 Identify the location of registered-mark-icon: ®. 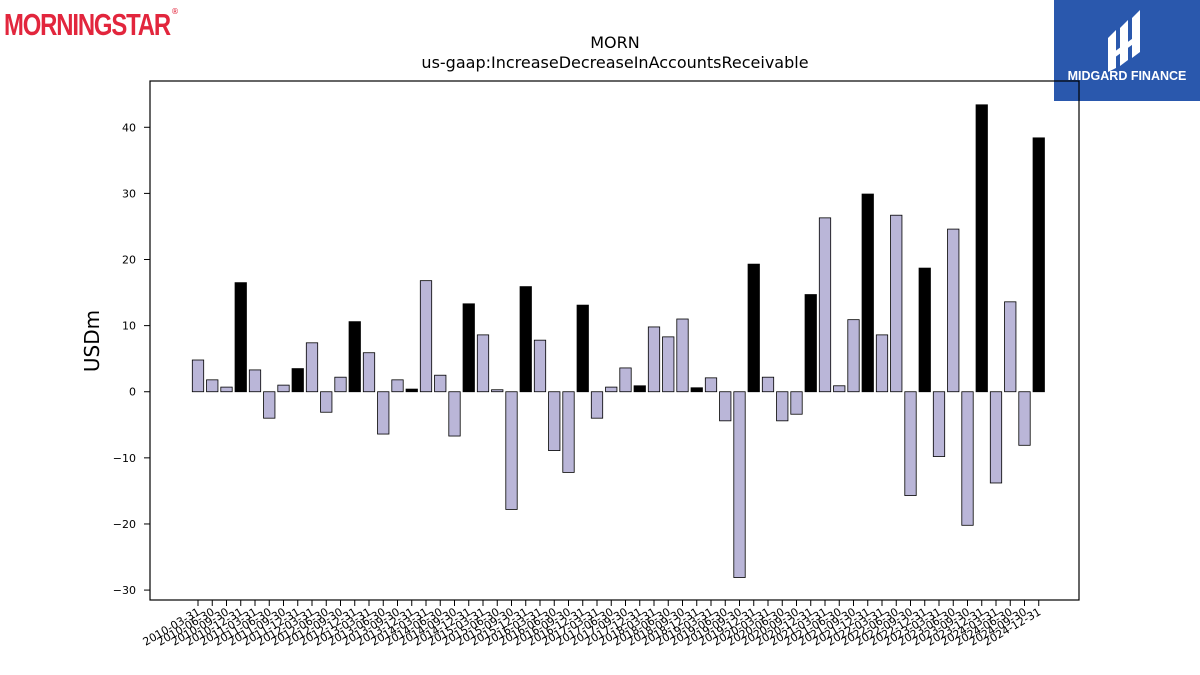
(175, 11).